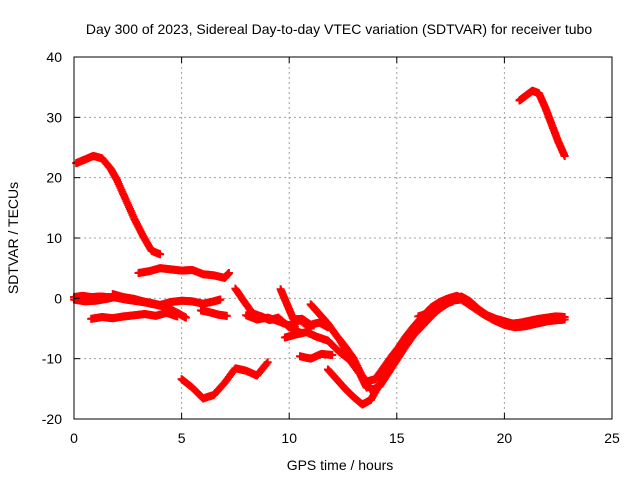  What do you see at coordinates (397, 438) in the screenshot?
I see `x-tick-label: 15` at bounding box center [397, 438].